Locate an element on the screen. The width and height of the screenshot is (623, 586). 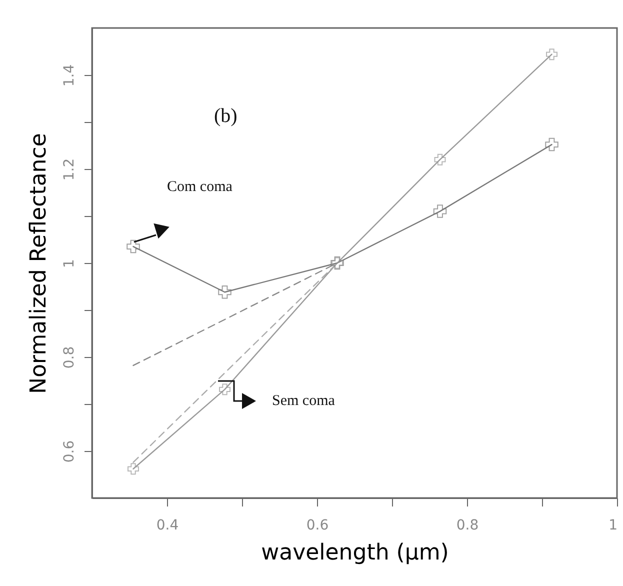
x-tick-label: 0.8 is located at coordinates (467, 526).